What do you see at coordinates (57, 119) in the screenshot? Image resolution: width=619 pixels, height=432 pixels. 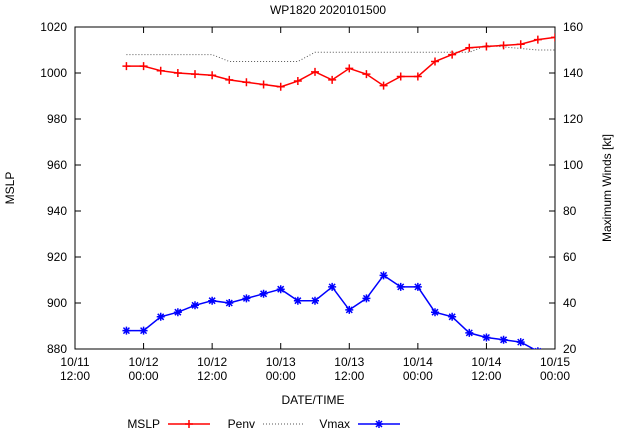 I see `y-left-tick-label: 980` at bounding box center [57, 119].